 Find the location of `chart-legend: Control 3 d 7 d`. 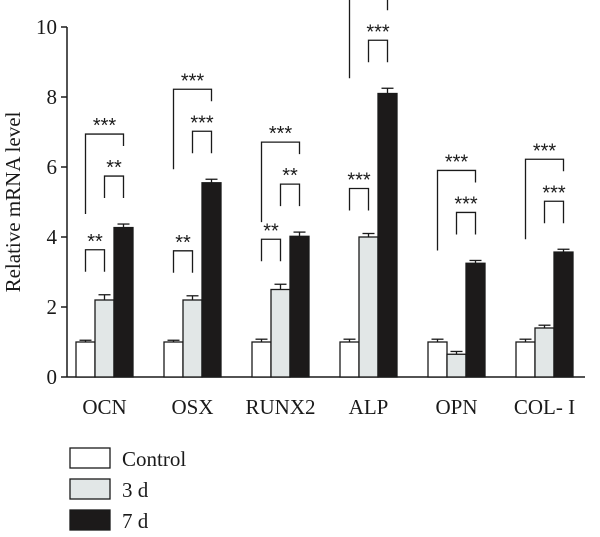

chart-legend: Control 3 d 7 d is located at coordinates (127, 490).